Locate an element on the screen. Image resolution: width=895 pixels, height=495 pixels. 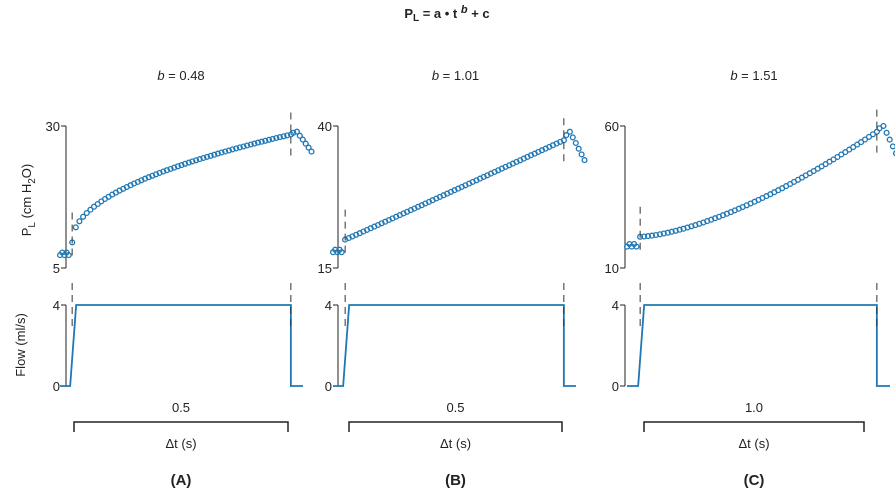
panel-label: (C) is located at coordinates (754, 480).